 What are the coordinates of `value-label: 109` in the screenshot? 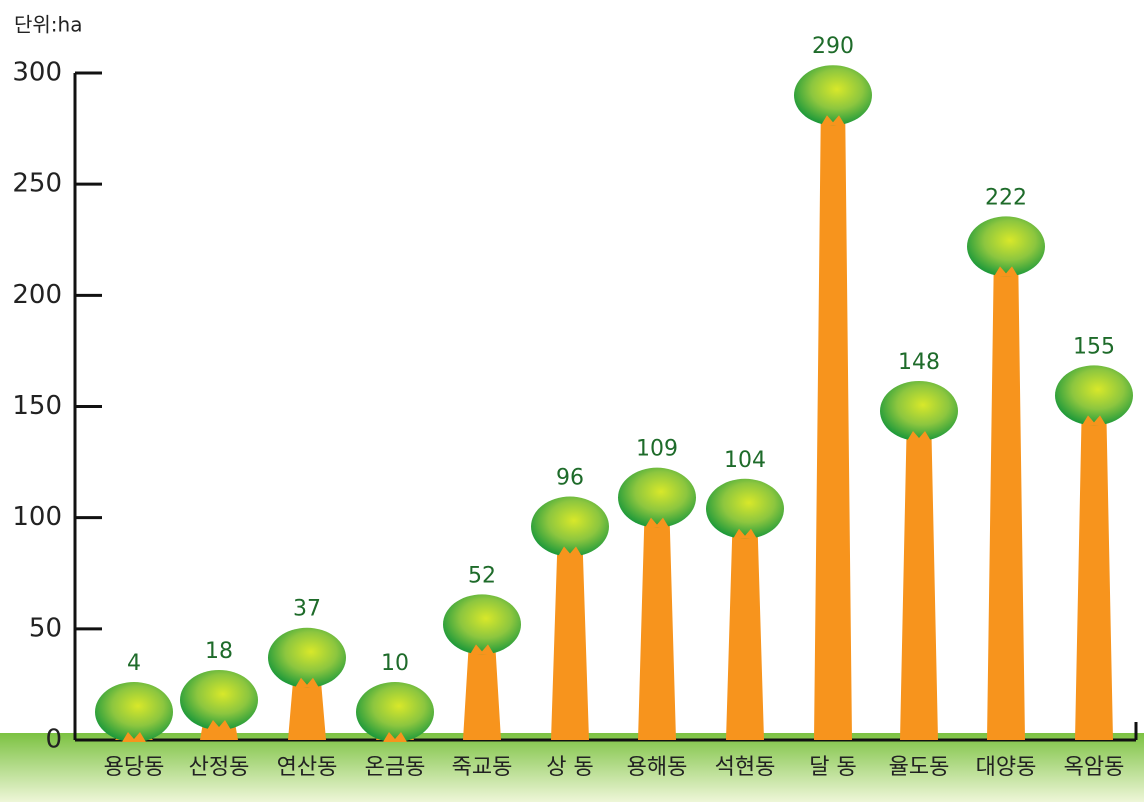 It's located at (657, 449).